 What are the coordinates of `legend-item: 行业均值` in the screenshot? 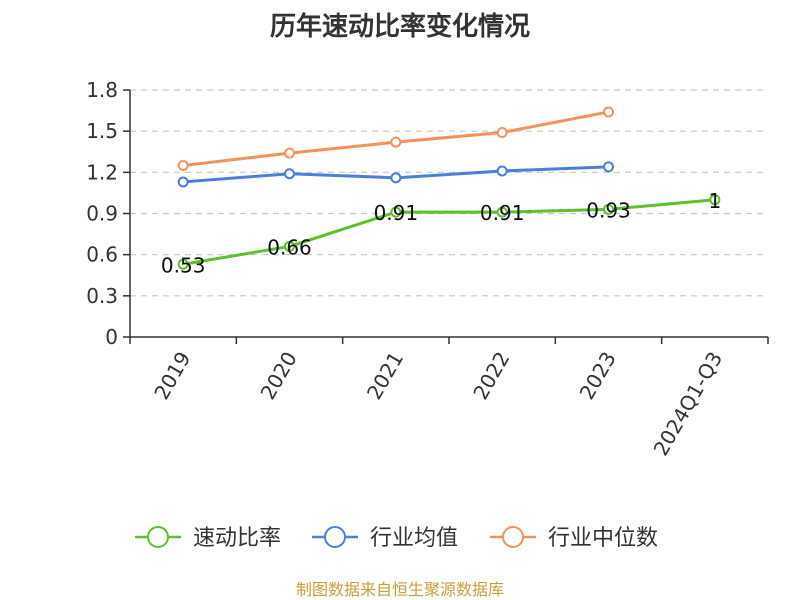 It's located at (385, 538).